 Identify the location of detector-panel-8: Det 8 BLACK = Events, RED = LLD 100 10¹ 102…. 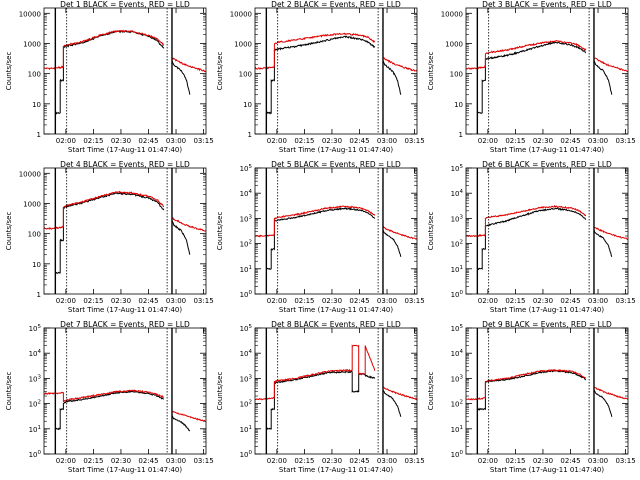
(320, 397).